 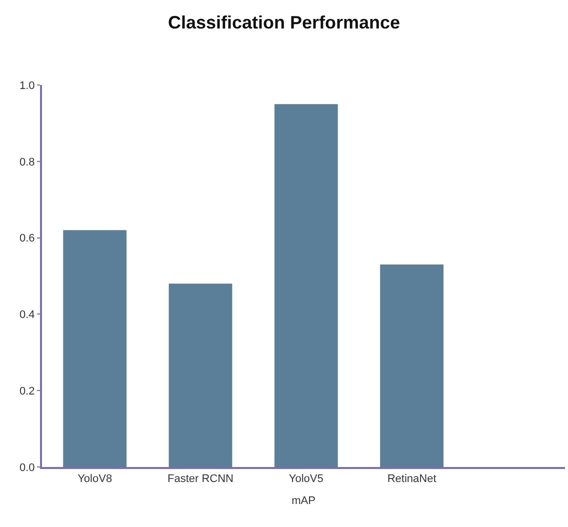 What do you see at coordinates (27, 315) in the screenshot?
I see `y-tick-label: 0.4` at bounding box center [27, 315].